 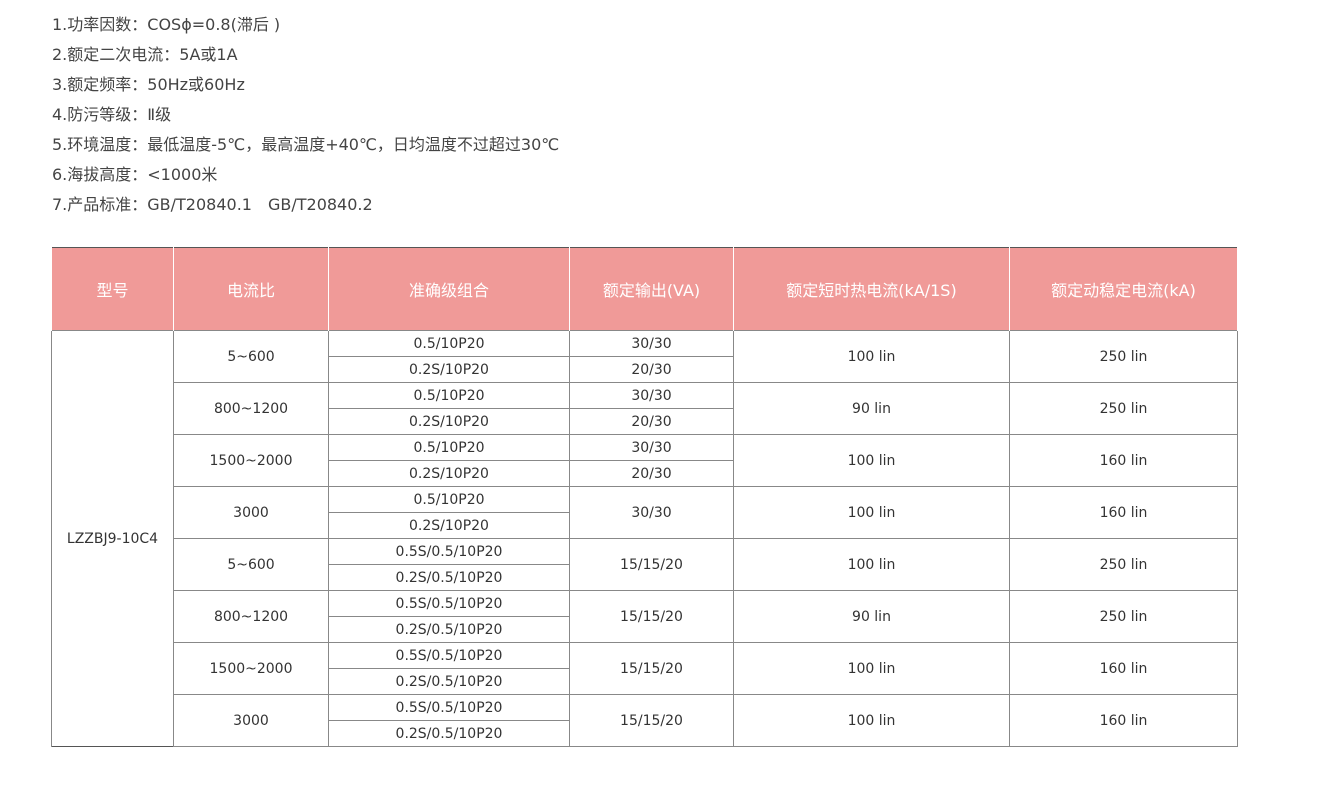 I want to click on table-row: 0.2S/10P20, so click(x=645, y=525).